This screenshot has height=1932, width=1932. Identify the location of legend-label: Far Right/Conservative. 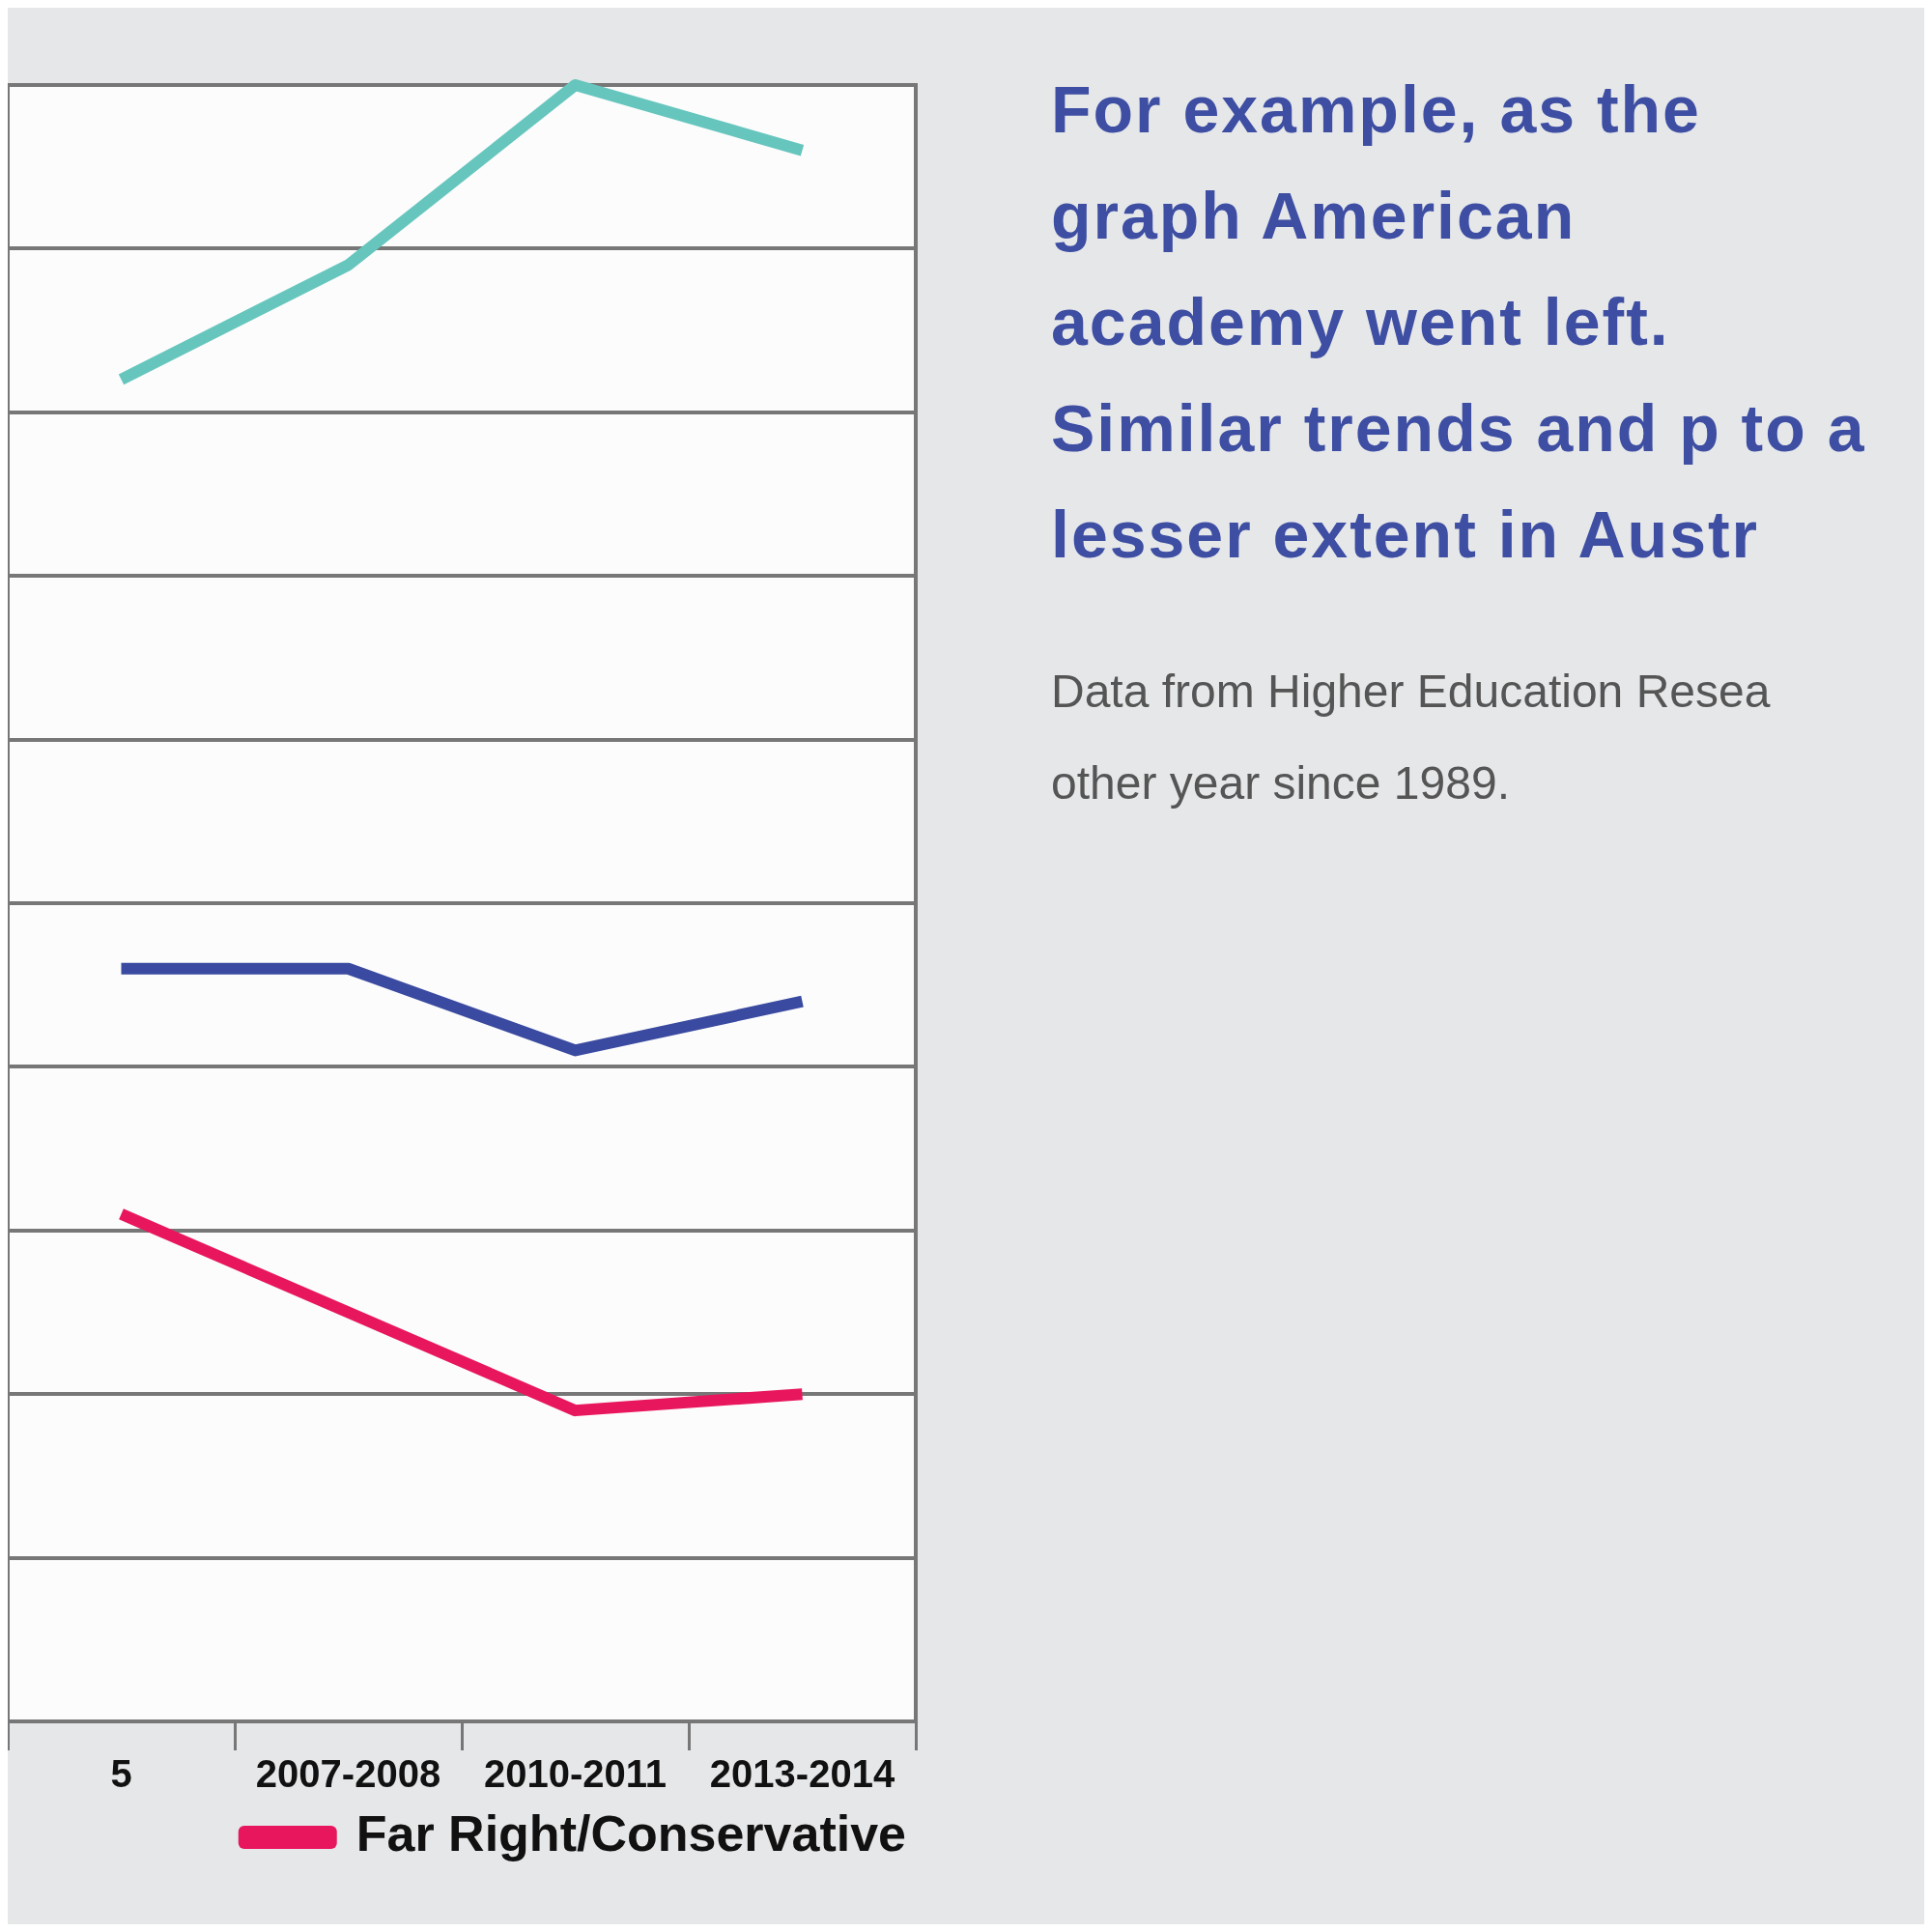
(631, 1833).